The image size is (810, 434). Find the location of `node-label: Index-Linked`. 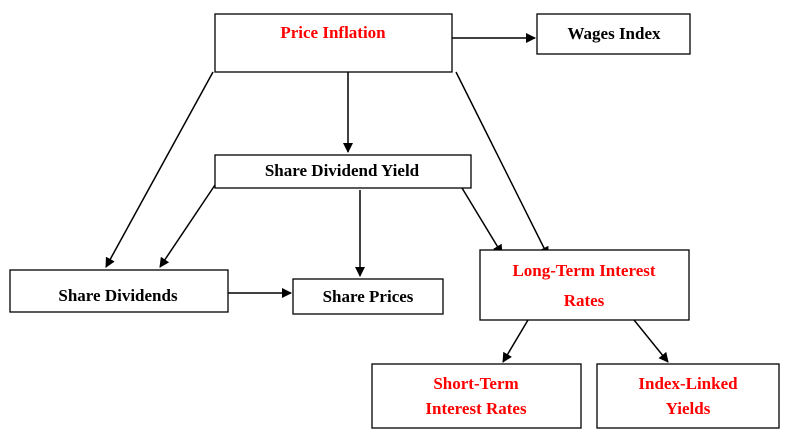

node-label: Index-Linked is located at coordinates (688, 383).